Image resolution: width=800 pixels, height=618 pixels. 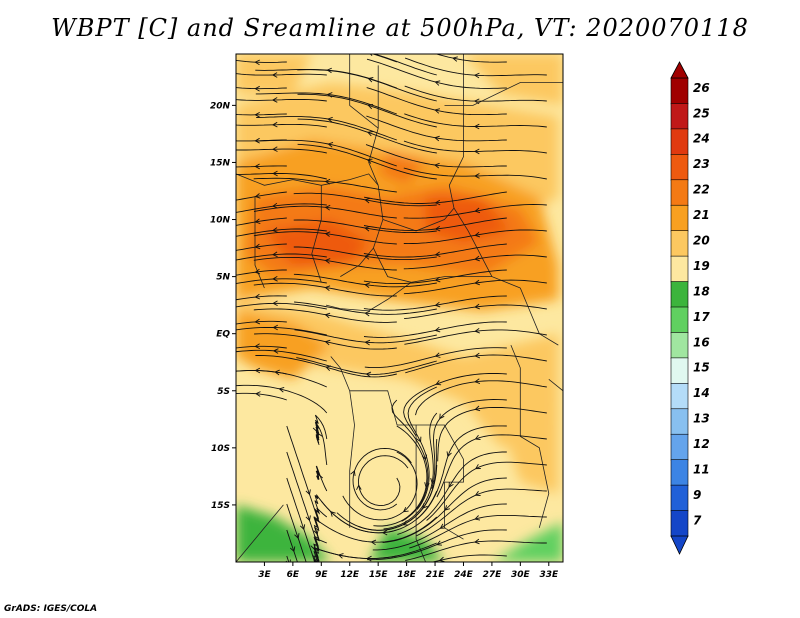 I want to click on wbpt-shade-higher, so click(x=402, y=168).